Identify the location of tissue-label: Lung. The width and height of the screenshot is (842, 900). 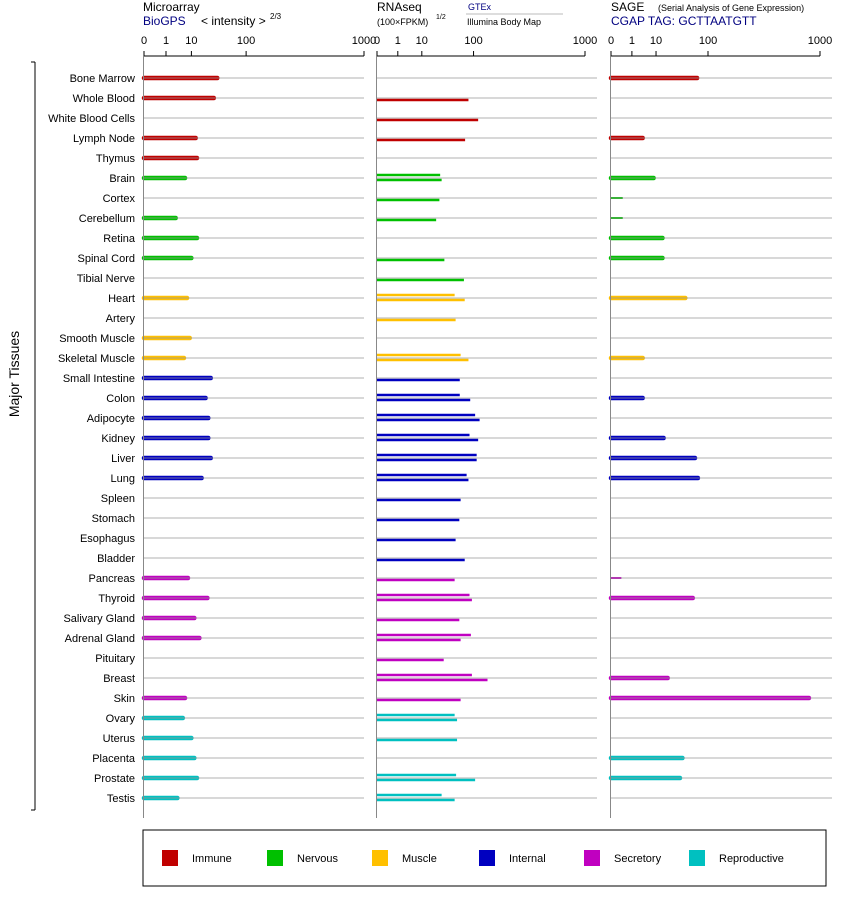
(123, 479).